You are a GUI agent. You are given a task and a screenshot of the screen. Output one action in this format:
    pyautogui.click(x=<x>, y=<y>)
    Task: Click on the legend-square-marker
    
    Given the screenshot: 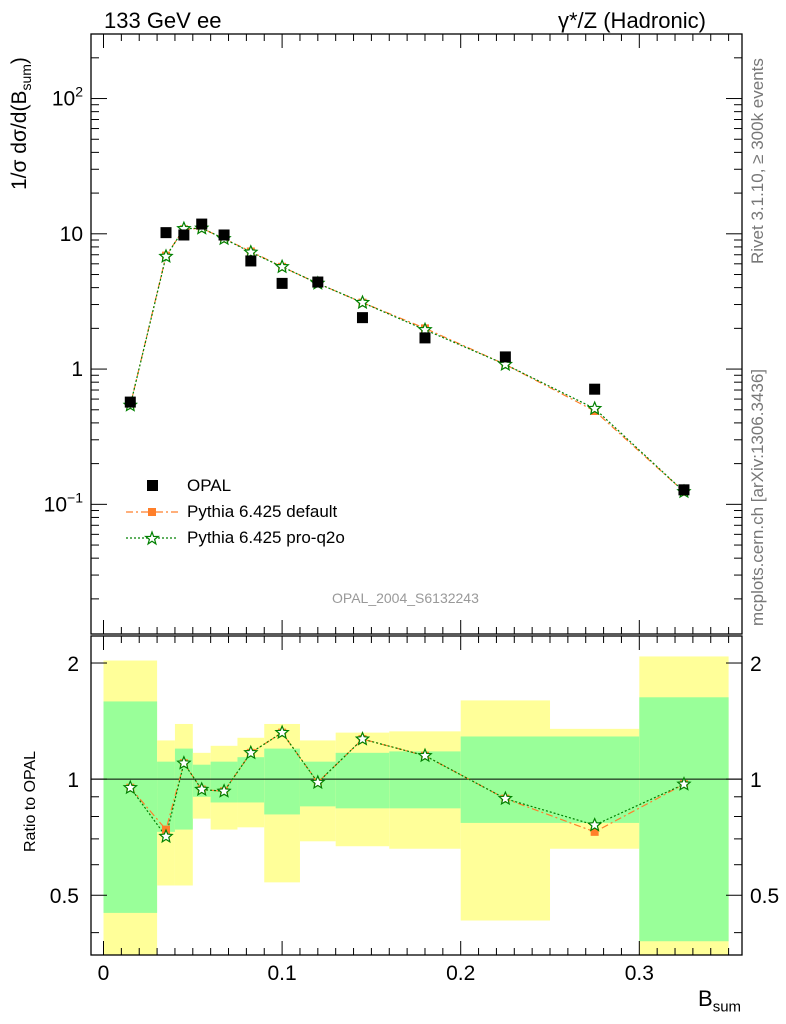 What is the action you would take?
    pyautogui.click(x=152, y=485)
    